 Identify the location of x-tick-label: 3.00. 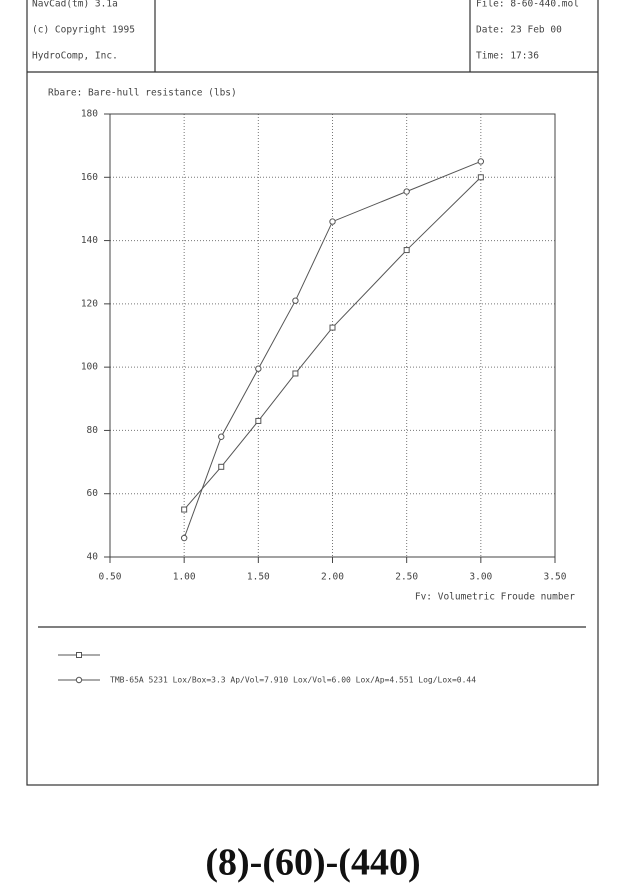
(480, 577).